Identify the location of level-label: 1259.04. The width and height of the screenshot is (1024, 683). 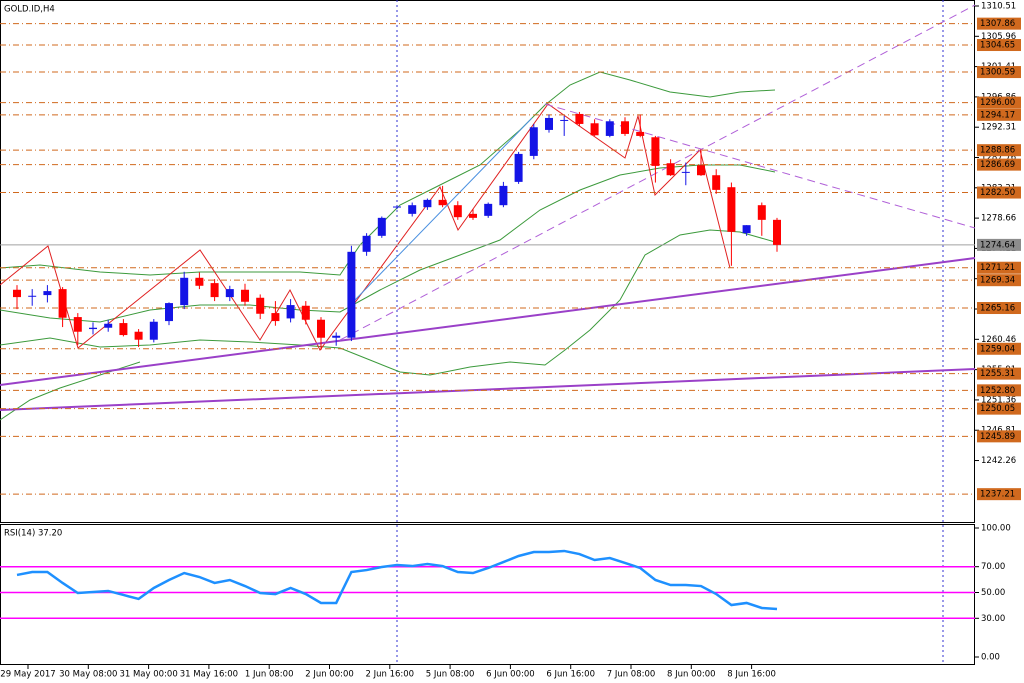
(997, 349).